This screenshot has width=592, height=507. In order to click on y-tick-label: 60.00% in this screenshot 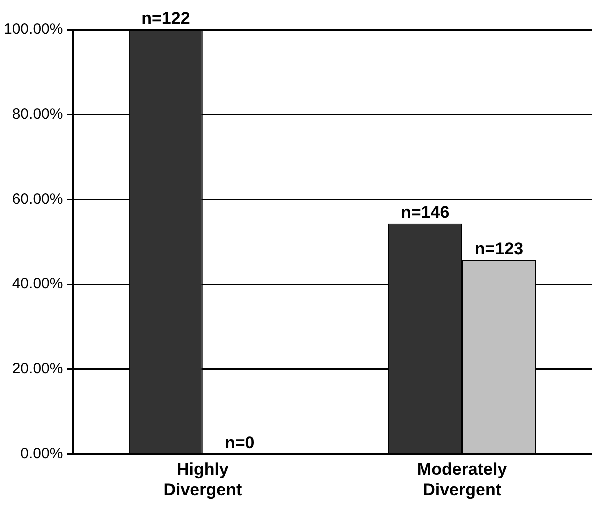, I will do `click(38, 199)`.